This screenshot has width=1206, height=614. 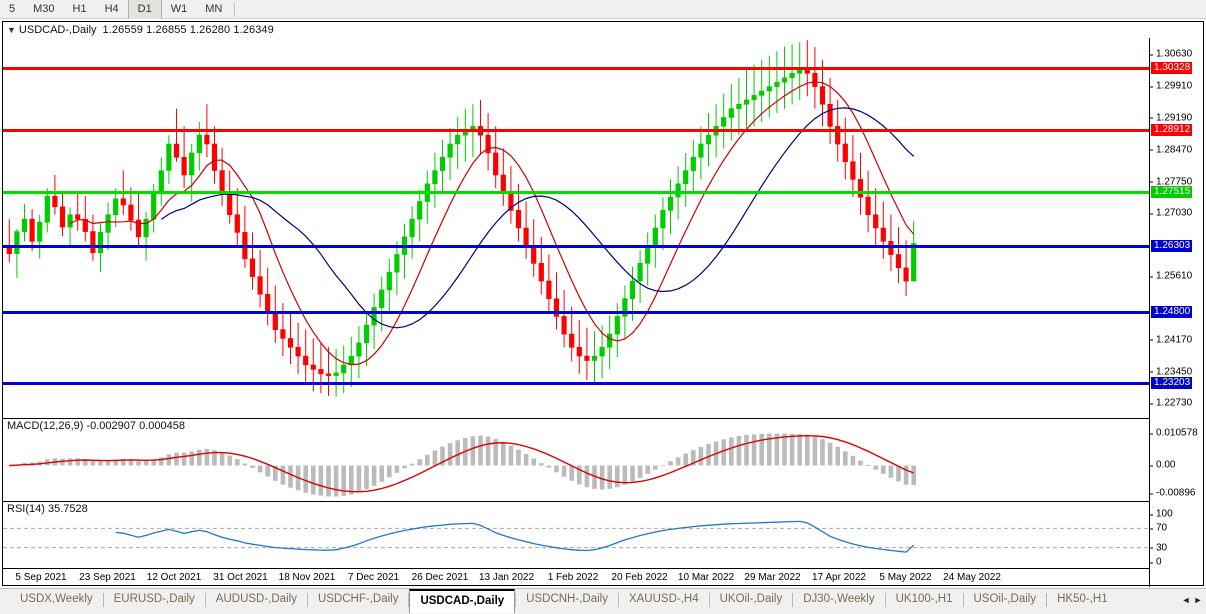 What do you see at coordinates (1171, 86) in the screenshot?
I see `price-tick: 1.29910` at bounding box center [1171, 86].